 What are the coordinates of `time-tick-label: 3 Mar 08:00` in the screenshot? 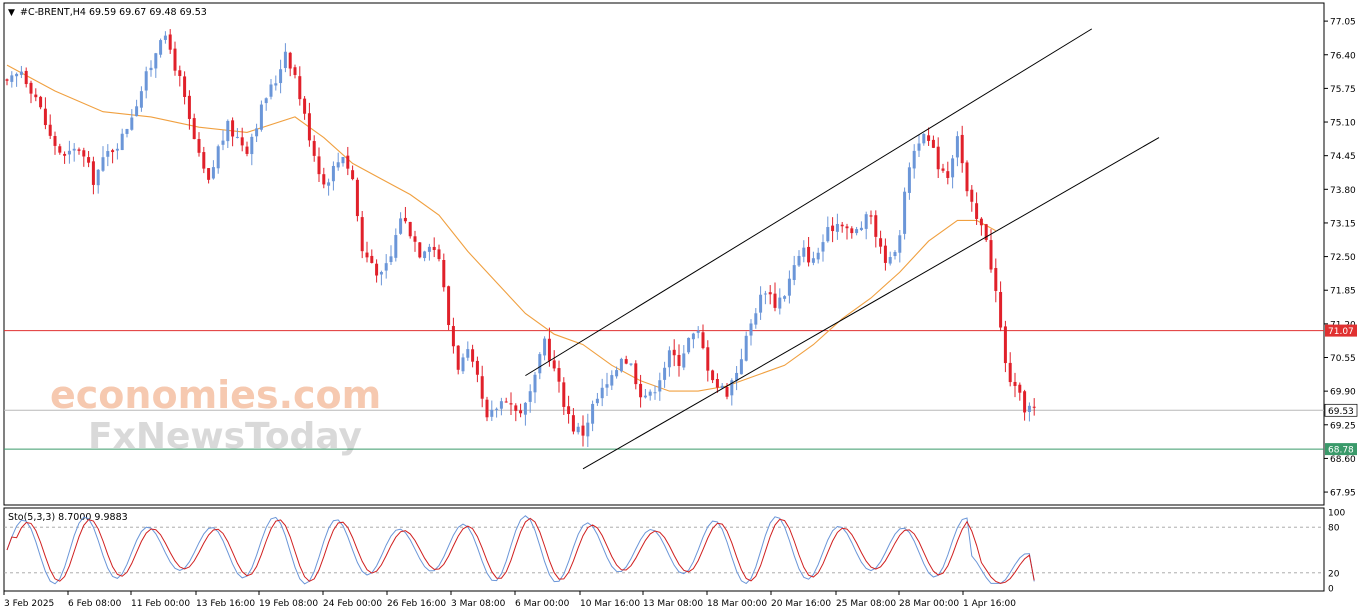 It's located at (478, 604).